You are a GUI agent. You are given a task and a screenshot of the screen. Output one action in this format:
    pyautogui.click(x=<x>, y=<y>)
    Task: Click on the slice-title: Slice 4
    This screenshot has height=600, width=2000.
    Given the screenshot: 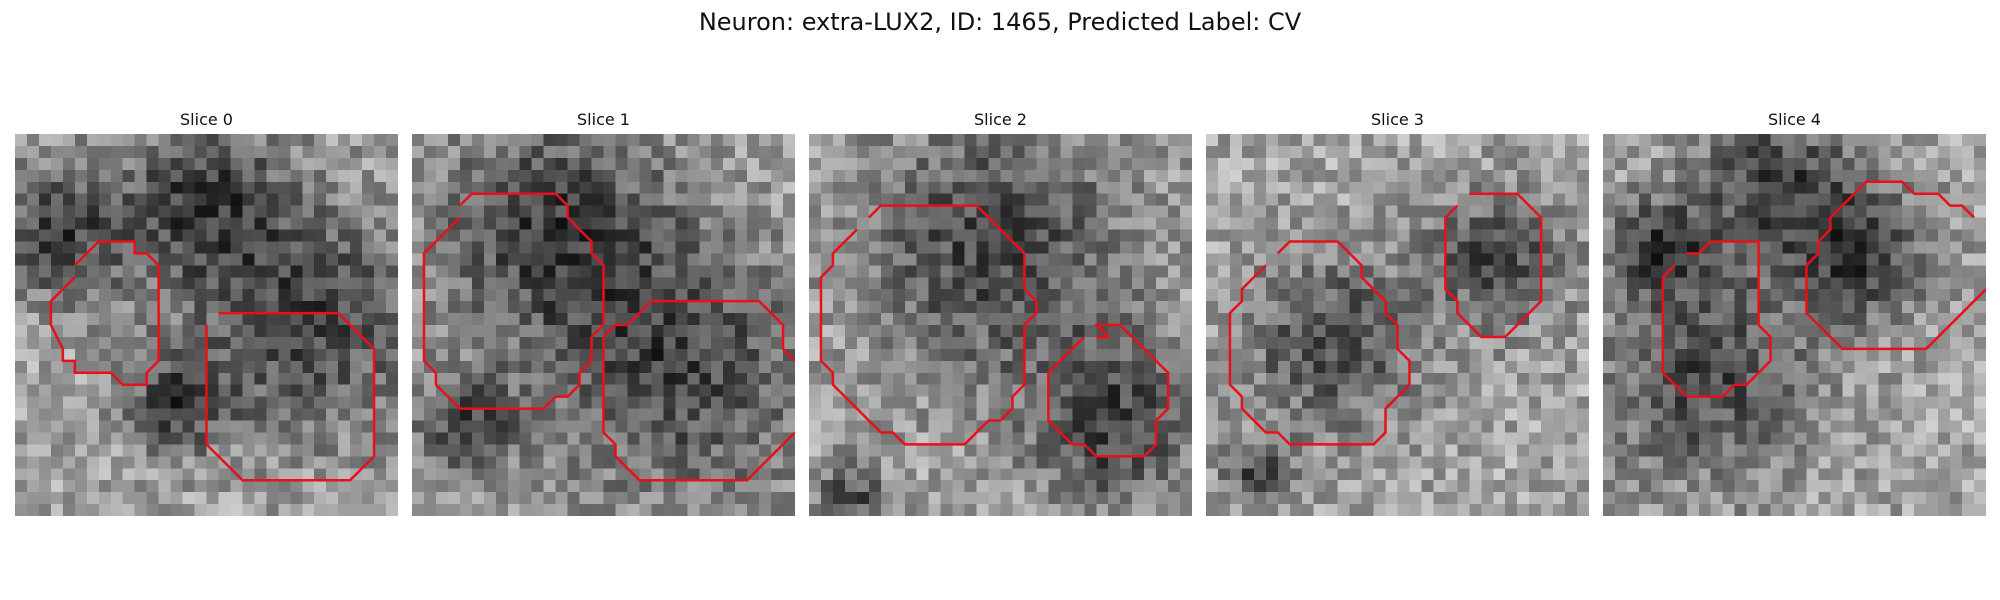 What is the action you would take?
    pyautogui.click(x=1794, y=120)
    